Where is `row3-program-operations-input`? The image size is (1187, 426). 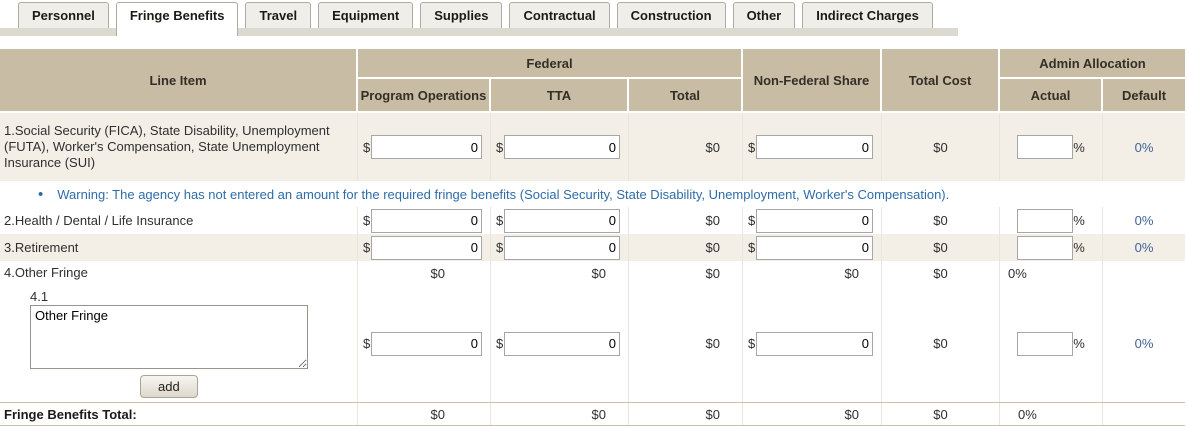 row3-program-operations-input is located at coordinates (426, 247).